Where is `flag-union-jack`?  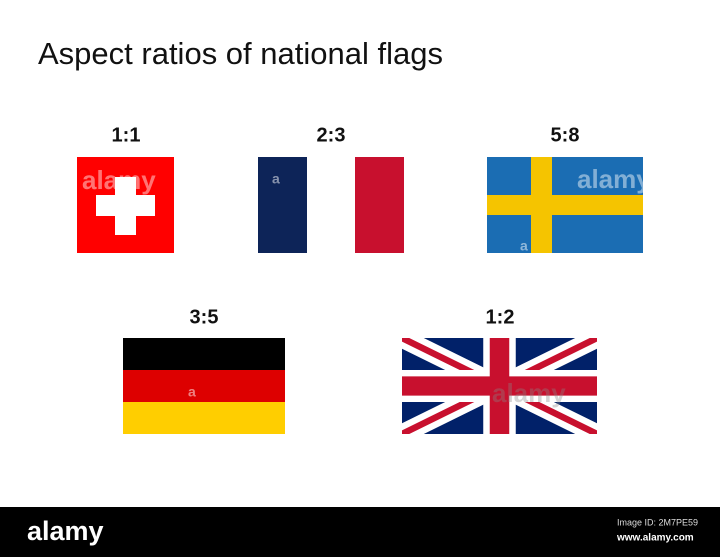
flag-union-jack is located at coordinates (499, 386).